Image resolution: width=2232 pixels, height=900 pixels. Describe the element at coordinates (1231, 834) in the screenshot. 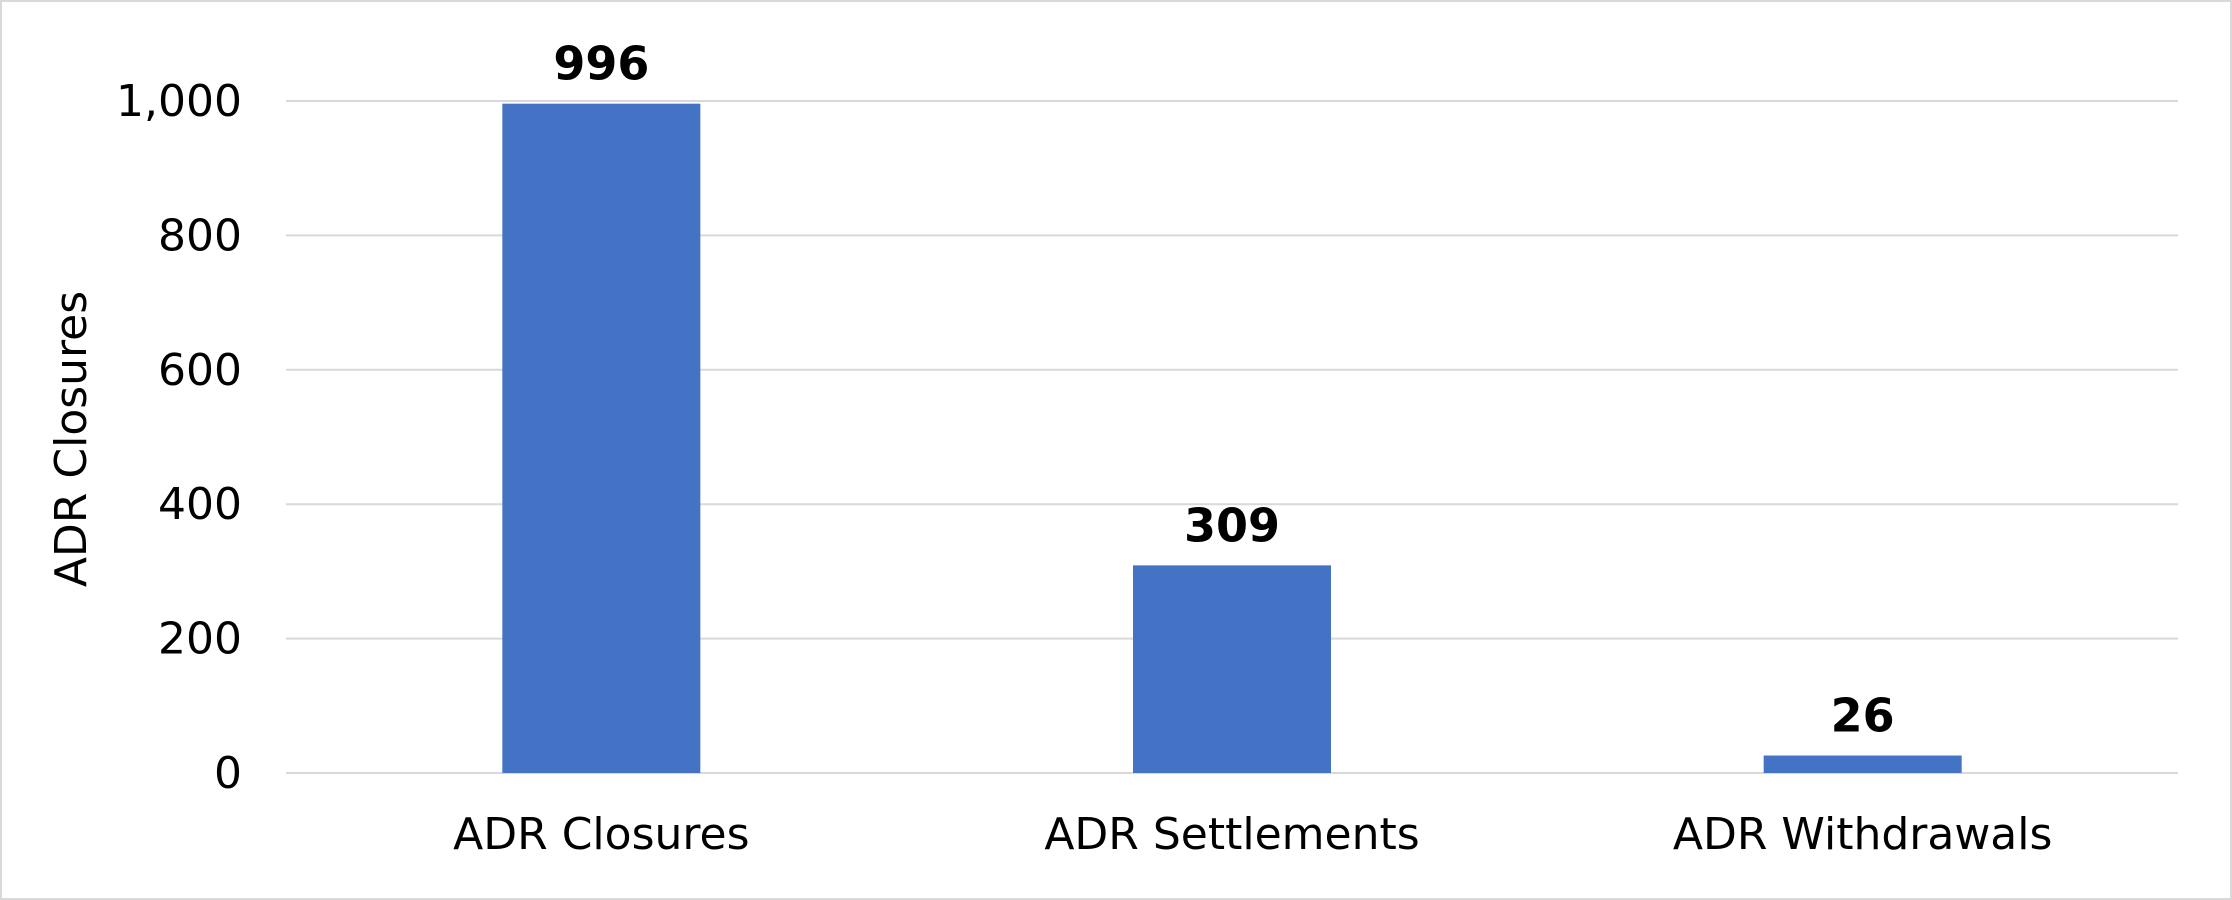

I see `x-tick-label: ADR Settlements` at that location.